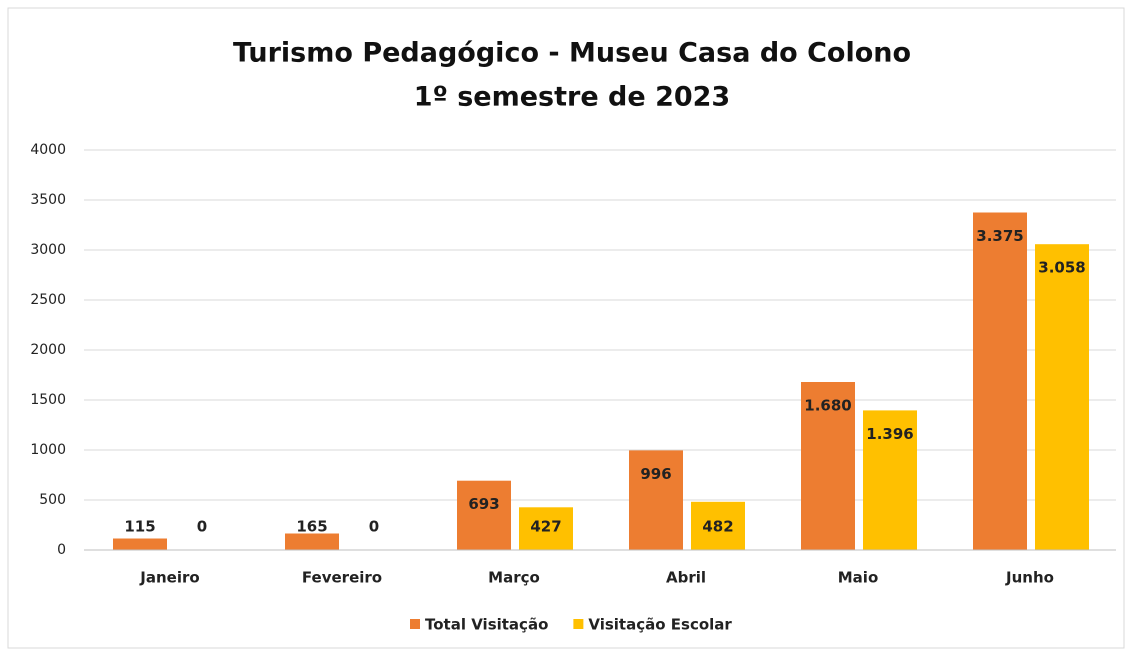  Describe the element at coordinates (1061, 268) in the screenshot. I see `value-label: 3.058` at that location.